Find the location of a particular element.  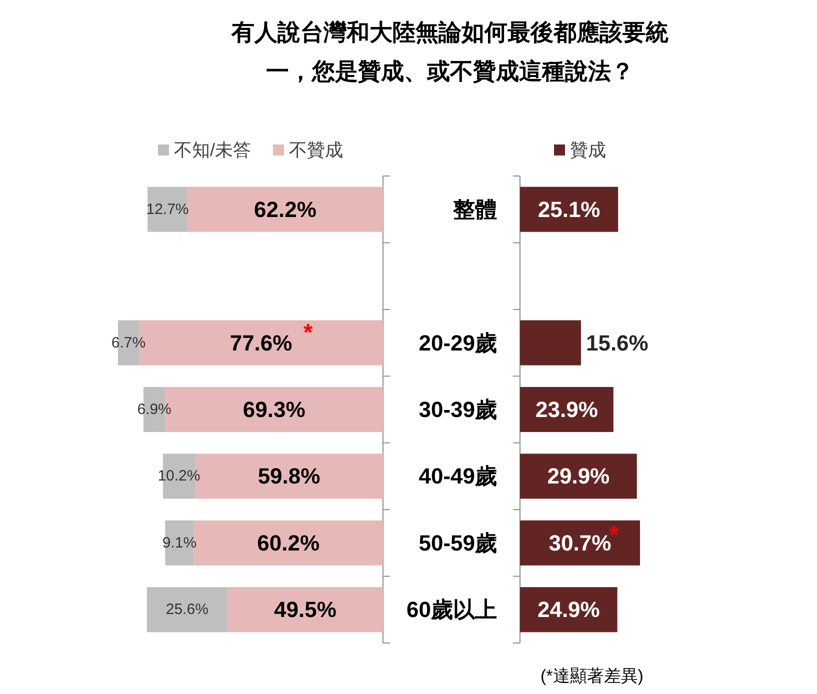

value-label: 25.1% is located at coordinates (569, 209).